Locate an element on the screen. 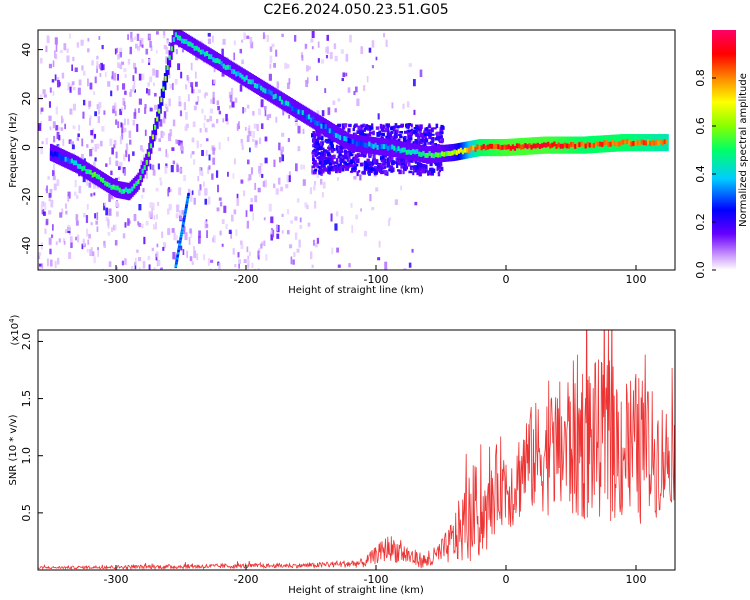 The width and height of the screenshot is (750, 600). y-tick-label: 0.5 is located at coordinates (26, 513).